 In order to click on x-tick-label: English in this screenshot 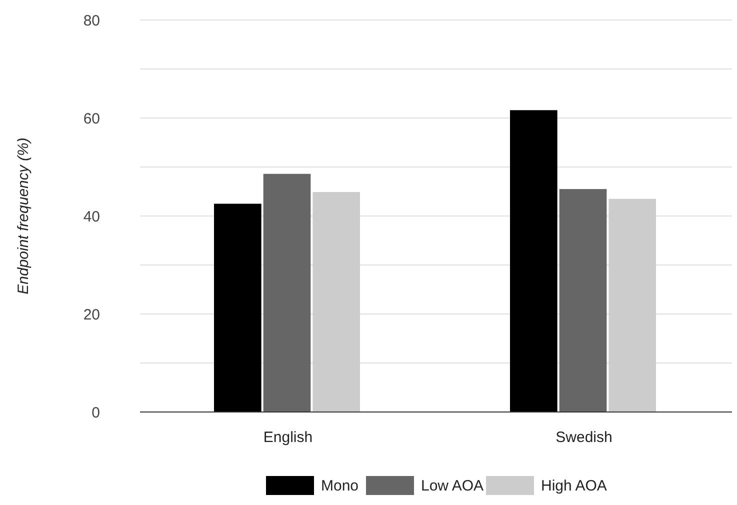, I will do `click(288, 437)`.